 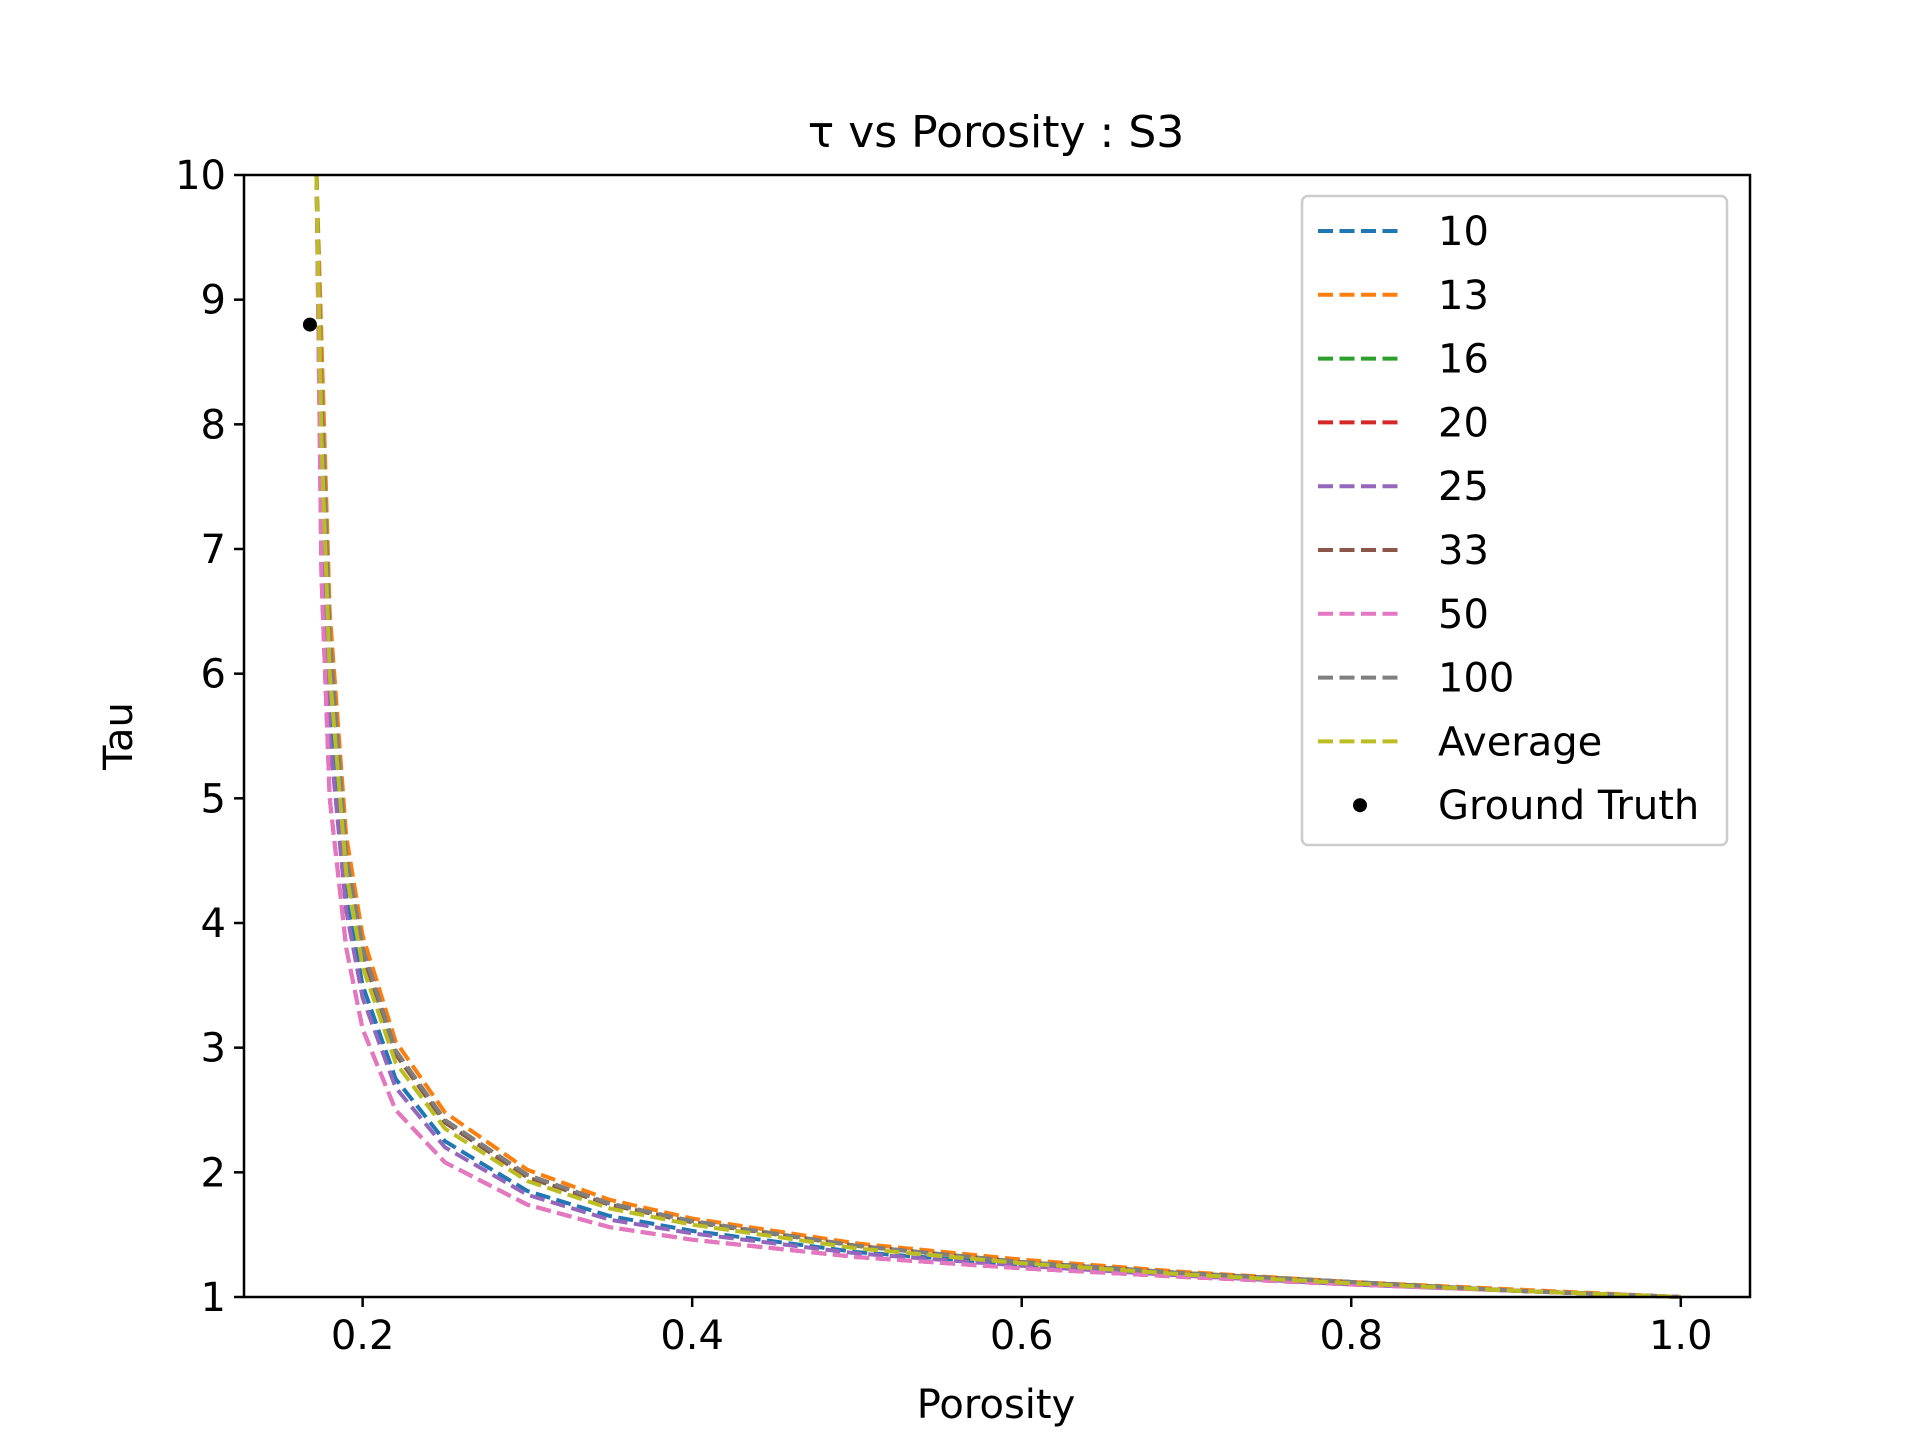 What do you see at coordinates (1520, 742) in the screenshot?
I see `legend-label-8: Average` at bounding box center [1520, 742].